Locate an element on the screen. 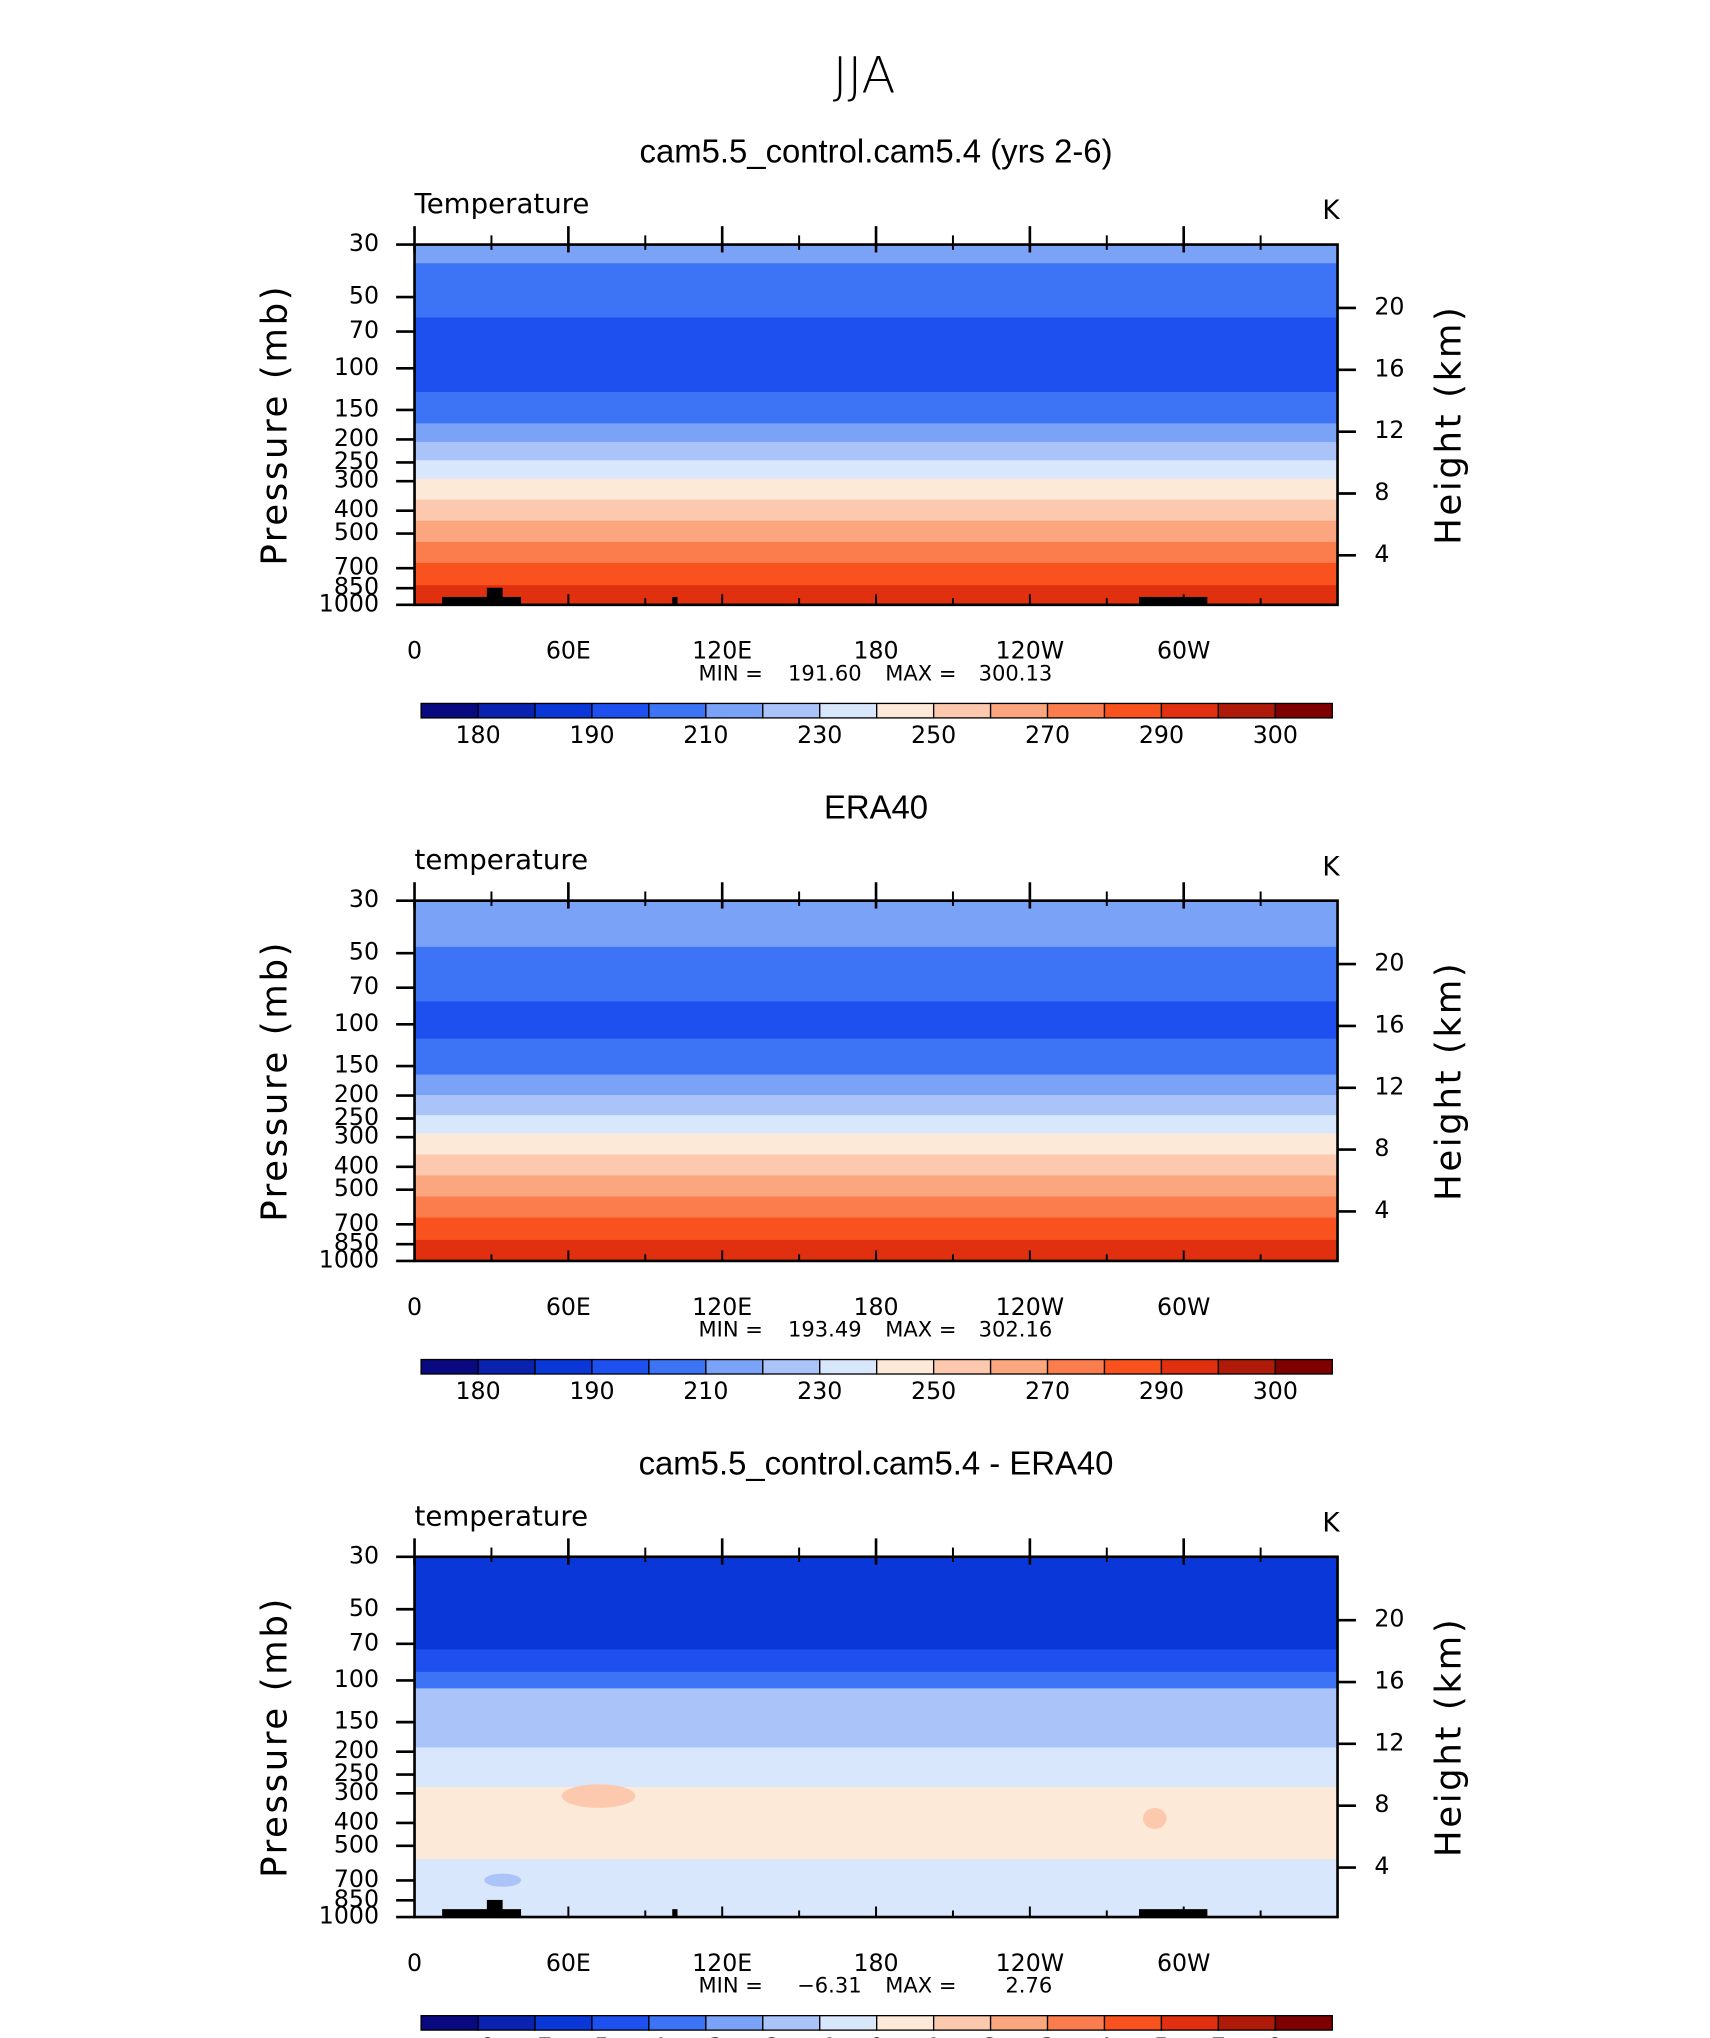  colorbar-label: 230 is located at coordinates (819, 1391).